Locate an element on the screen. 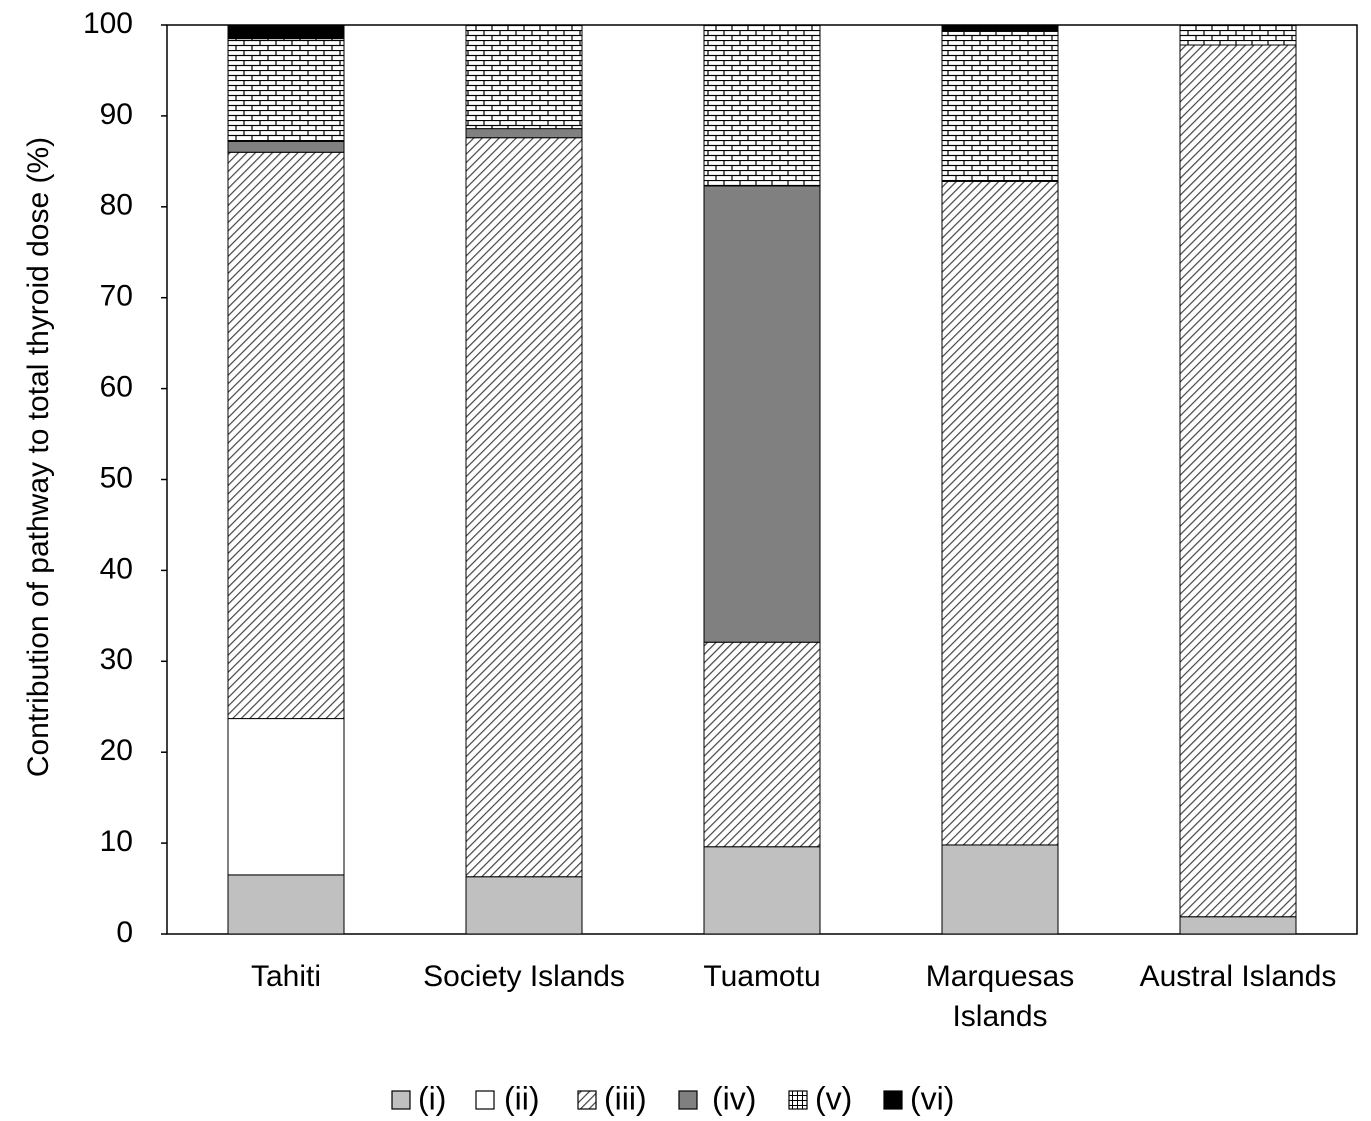 Image resolution: width=1371 pixels, height=1121 pixels. x-category-label: Austral Islands is located at coordinates (1238, 976).